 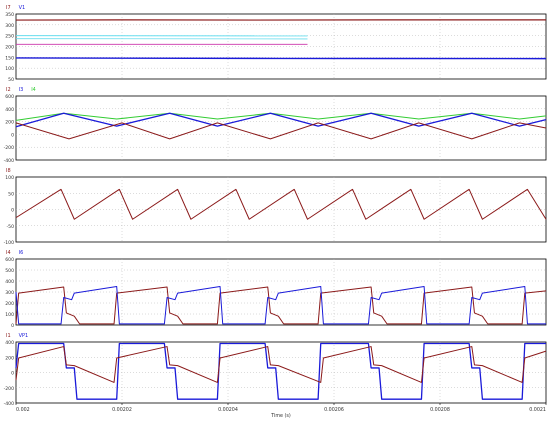 What do you see at coordinates (8, 336) in the screenshot?
I see `legend-entry: I1` at bounding box center [8, 336].